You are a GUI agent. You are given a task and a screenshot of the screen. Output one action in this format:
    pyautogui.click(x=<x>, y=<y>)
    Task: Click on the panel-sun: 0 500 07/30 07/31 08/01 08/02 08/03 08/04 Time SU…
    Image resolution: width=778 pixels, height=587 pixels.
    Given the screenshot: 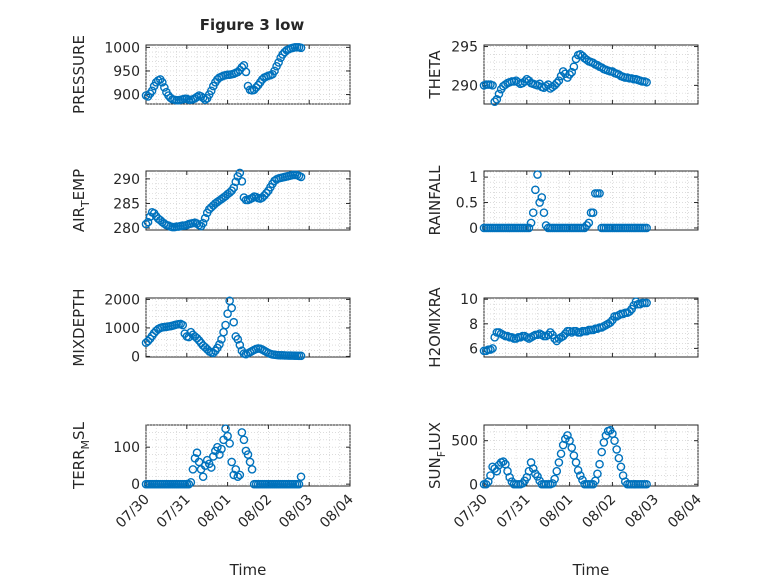 What is the action you would take?
    pyautogui.click(x=565, y=500)
    